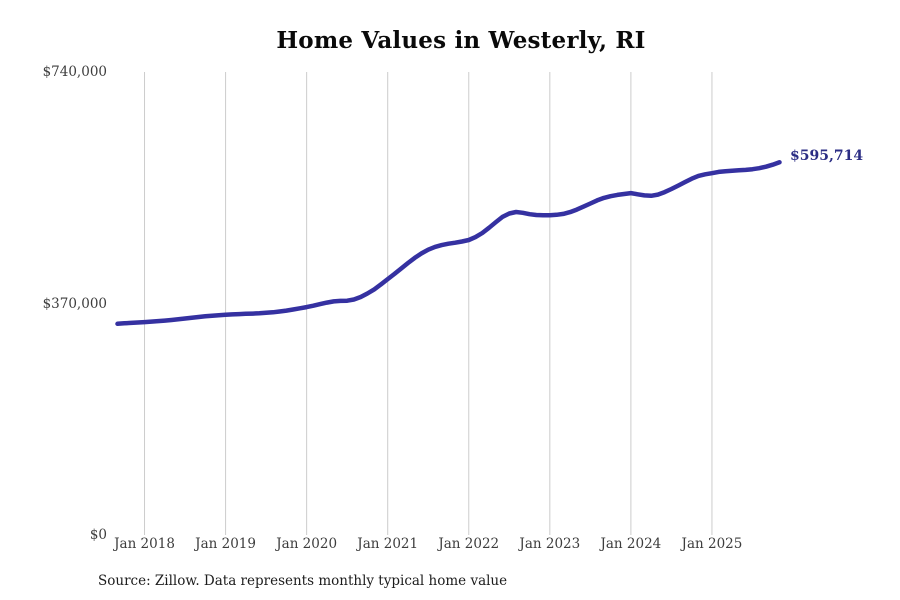 This screenshot has width=900, height=600. I want to click on chart-title: Home Values in Westerly, RI, so click(461, 40).